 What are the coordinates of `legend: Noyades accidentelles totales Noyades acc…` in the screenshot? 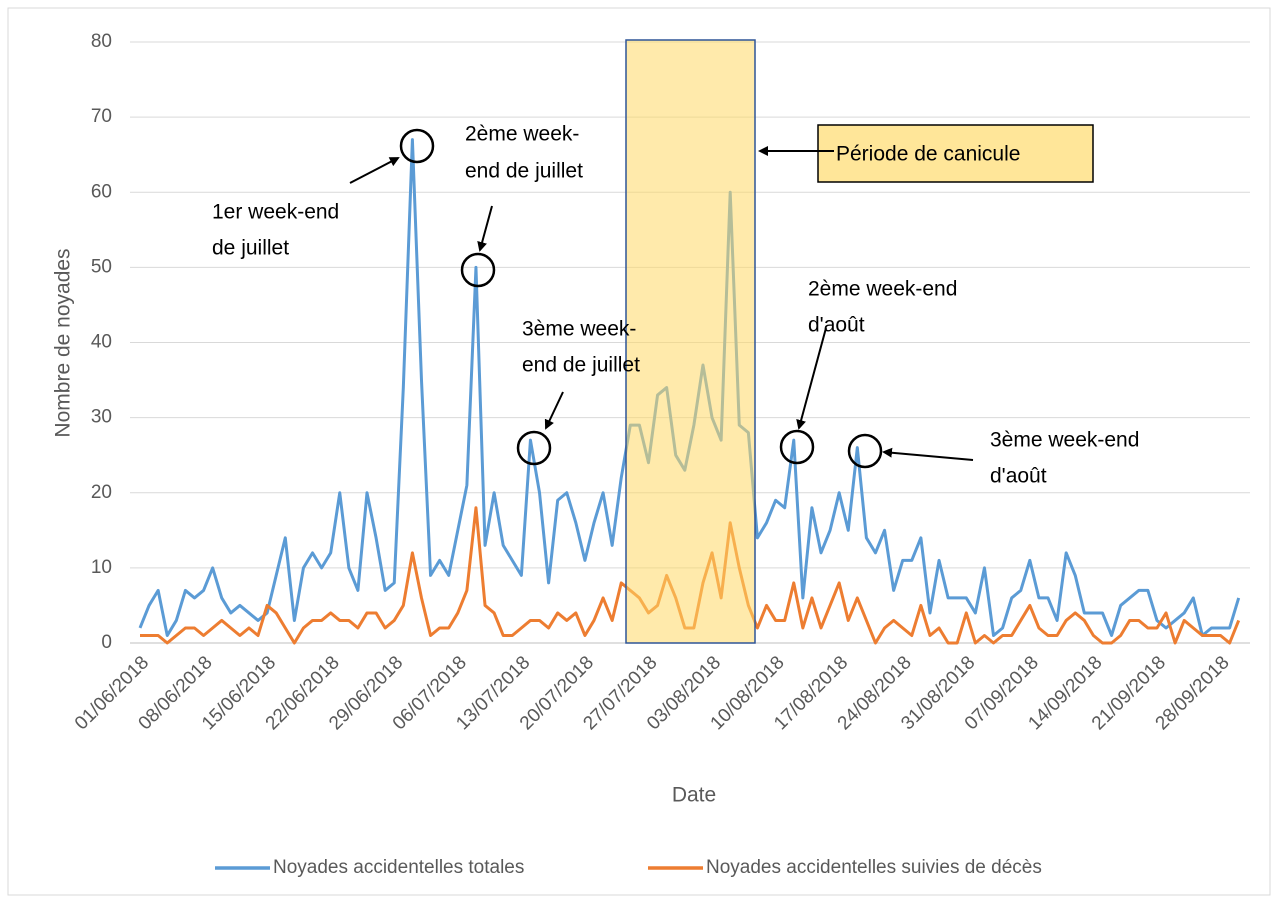 It's located at (628, 867).